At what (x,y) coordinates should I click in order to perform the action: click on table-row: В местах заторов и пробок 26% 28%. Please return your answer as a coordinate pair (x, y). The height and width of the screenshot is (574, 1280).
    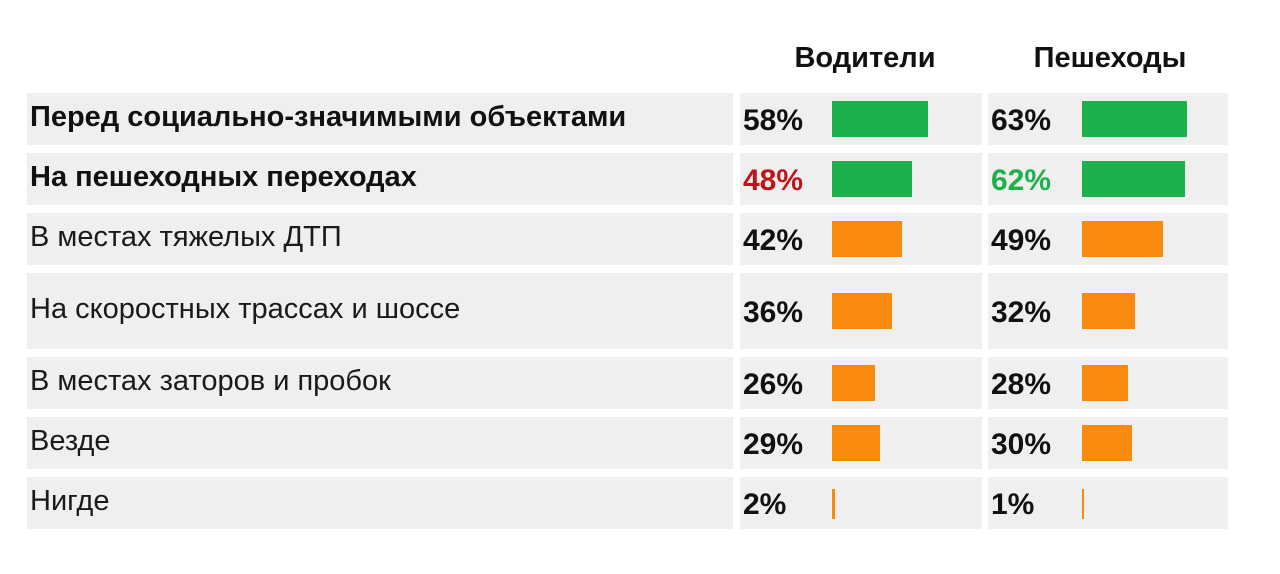
    Looking at the image, I should click on (640, 383).